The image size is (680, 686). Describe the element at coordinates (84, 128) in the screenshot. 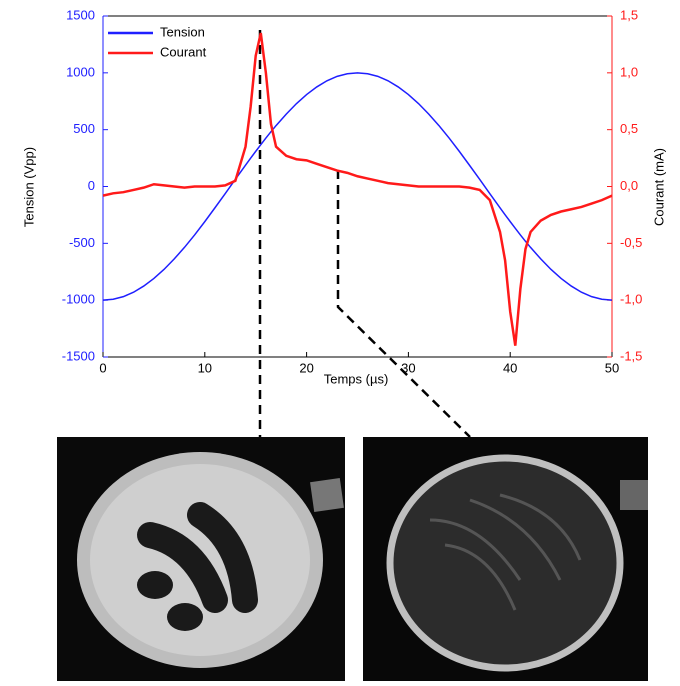

I see `y-tick-label: 500` at that location.